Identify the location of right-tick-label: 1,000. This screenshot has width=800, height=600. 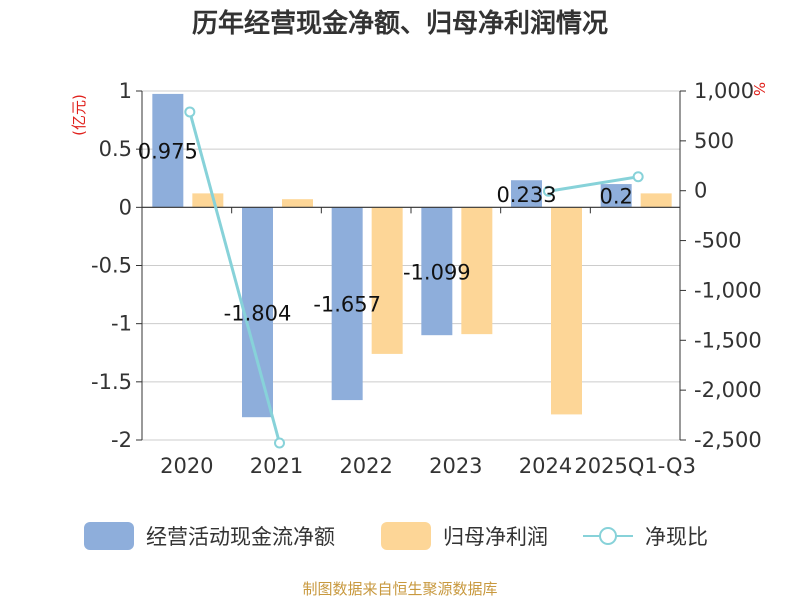
(724, 91).